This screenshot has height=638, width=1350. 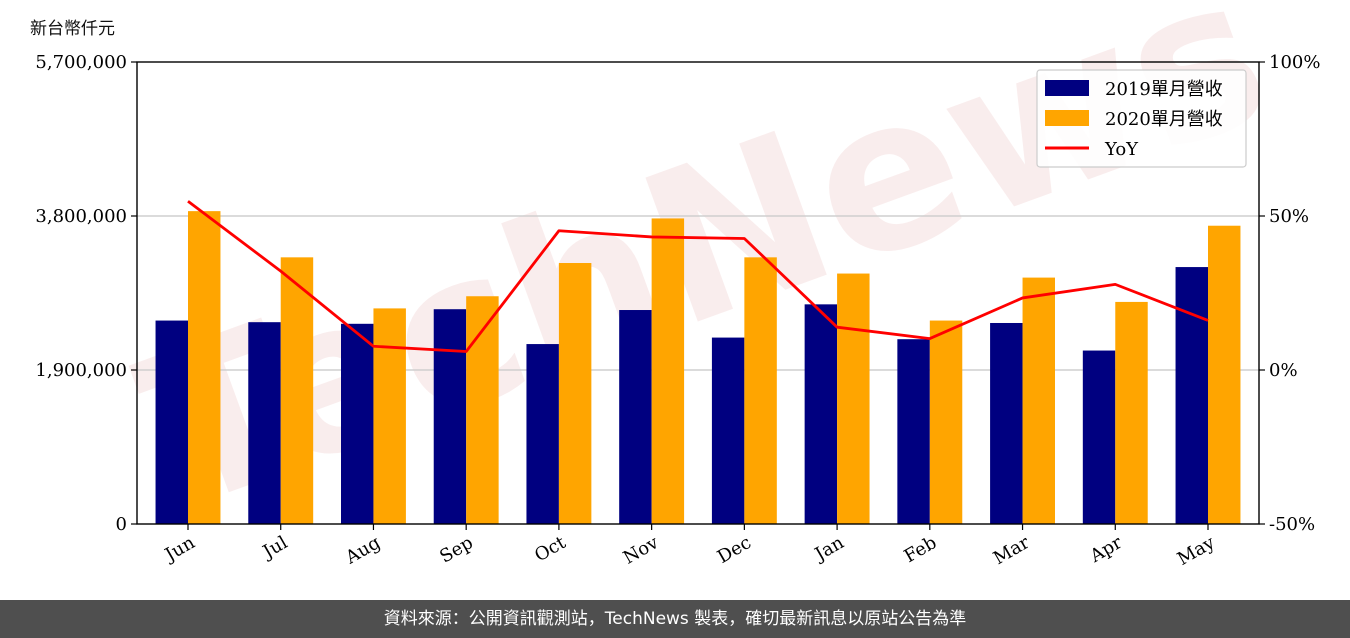 What do you see at coordinates (81, 216) in the screenshot?
I see `y-left-tick-label: 3,800,000` at bounding box center [81, 216].